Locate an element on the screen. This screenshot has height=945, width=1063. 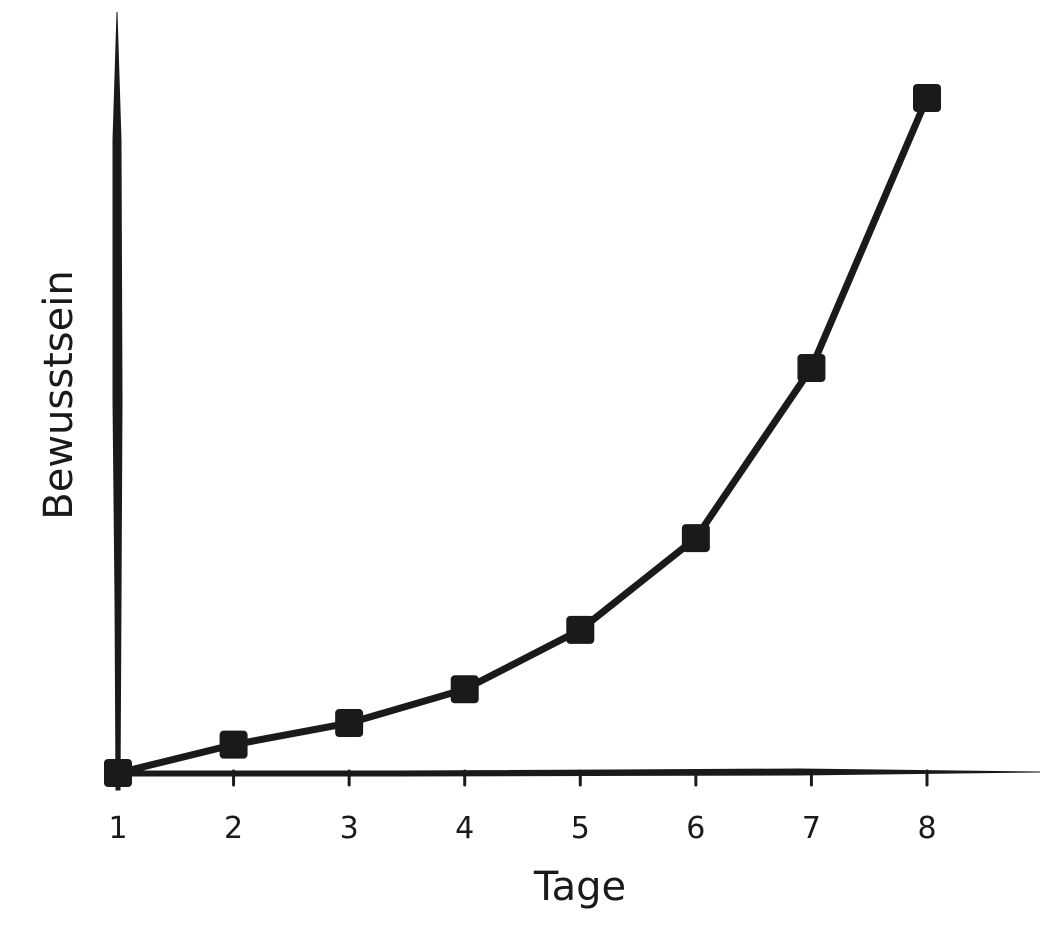
x-tick-label: 6 is located at coordinates (695, 828).